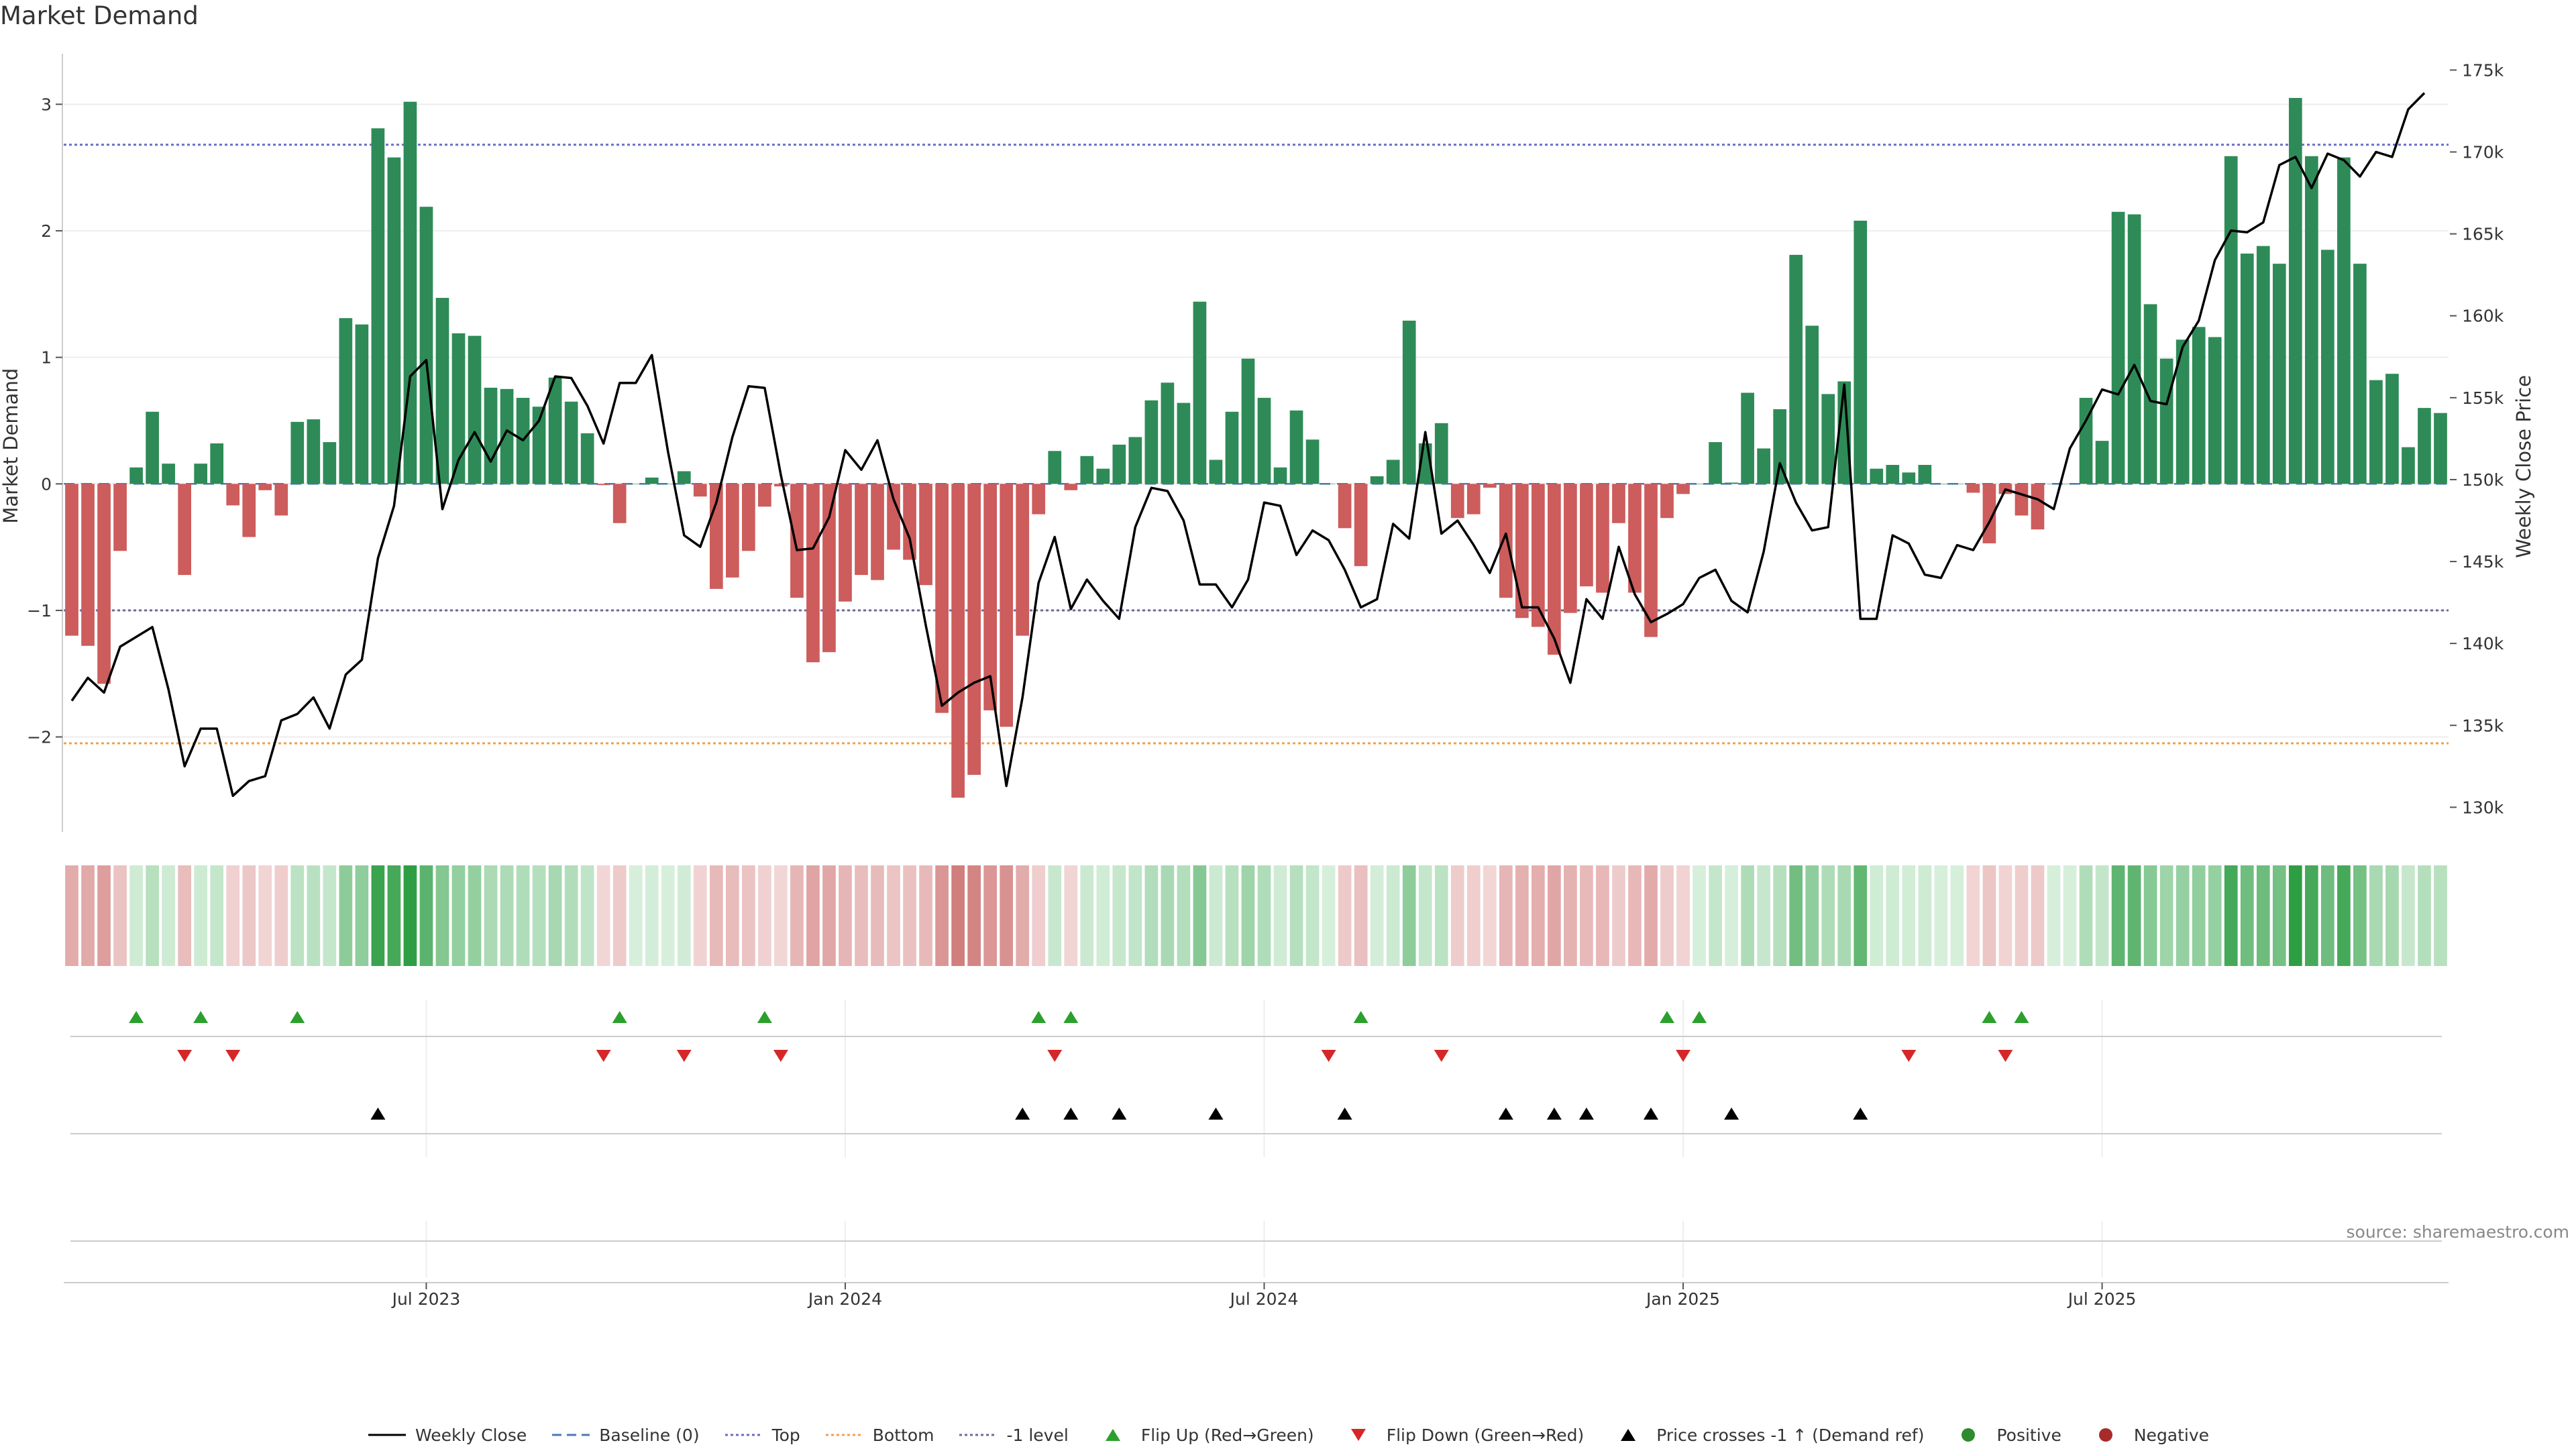 The image size is (2576, 1449). What do you see at coordinates (844, 1299) in the screenshot?
I see `x-tick-label: Jan 2024` at bounding box center [844, 1299].